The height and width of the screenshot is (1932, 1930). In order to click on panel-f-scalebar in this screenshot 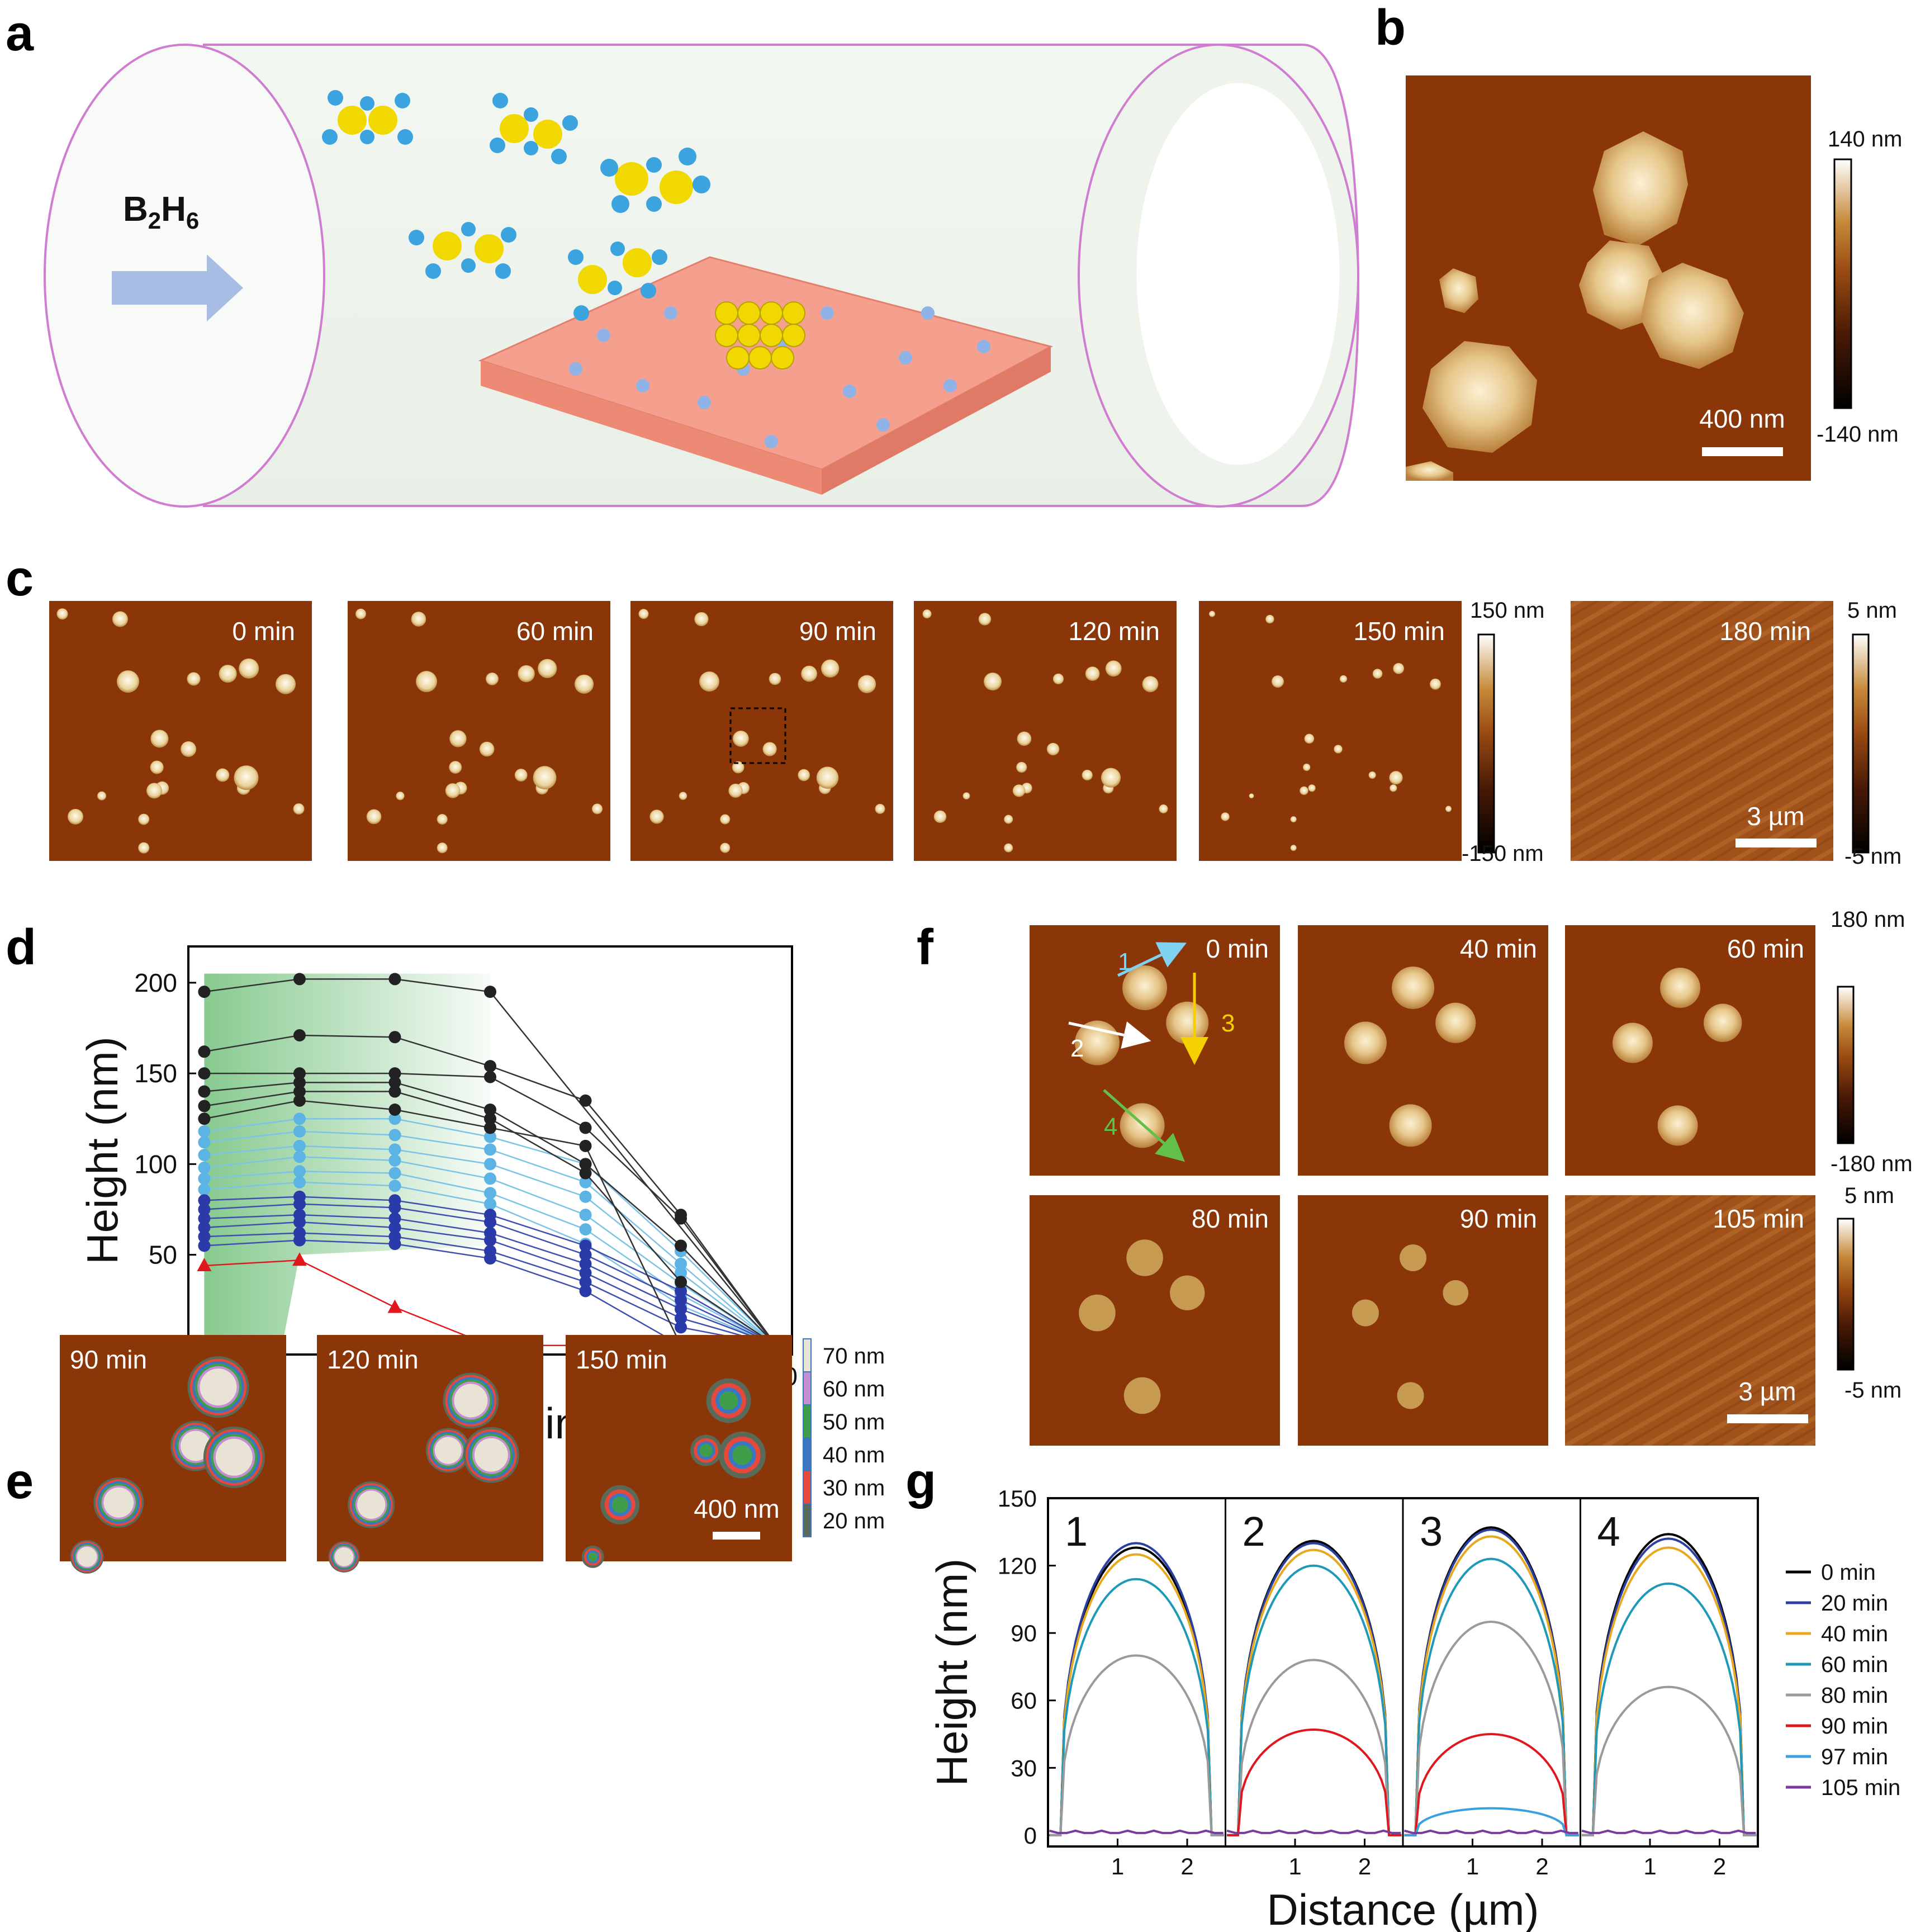, I will do `click(1767, 1418)`.